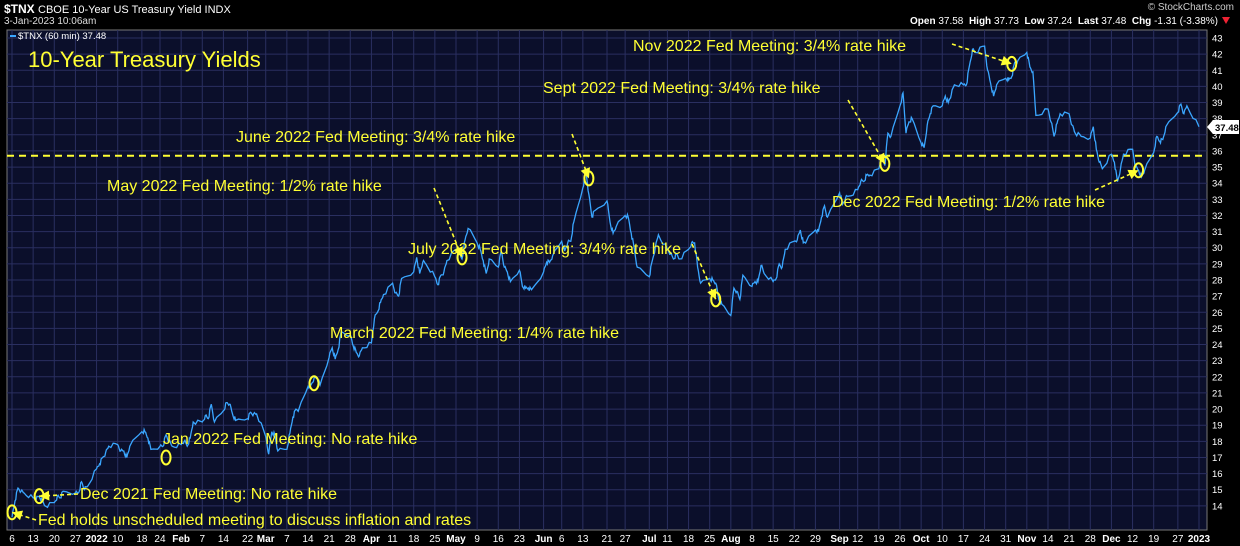 This screenshot has height=546, width=1240. Describe the element at coordinates (752, 539) in the screenshot. I see `x-tick-label: 8` at that location.